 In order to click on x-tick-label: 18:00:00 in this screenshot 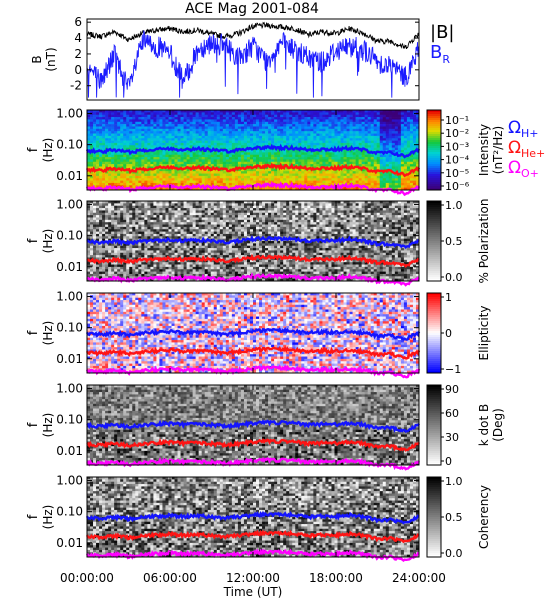, I will do `click(336, 578)`.